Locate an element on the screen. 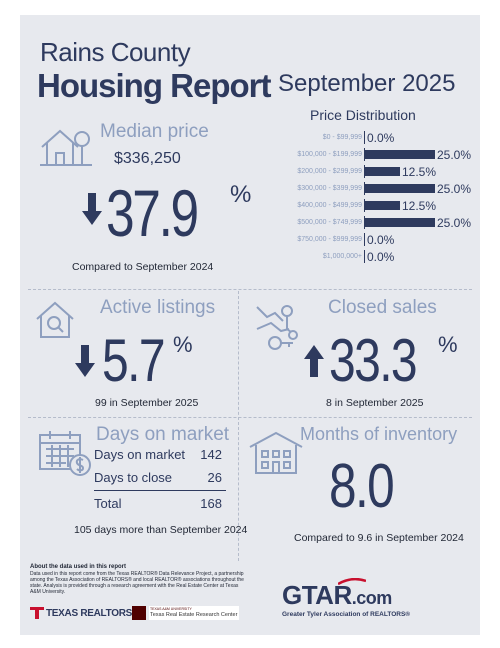 The height and width of the screenshot is (648, 500). building-icon is located at coordinates (276, 452).